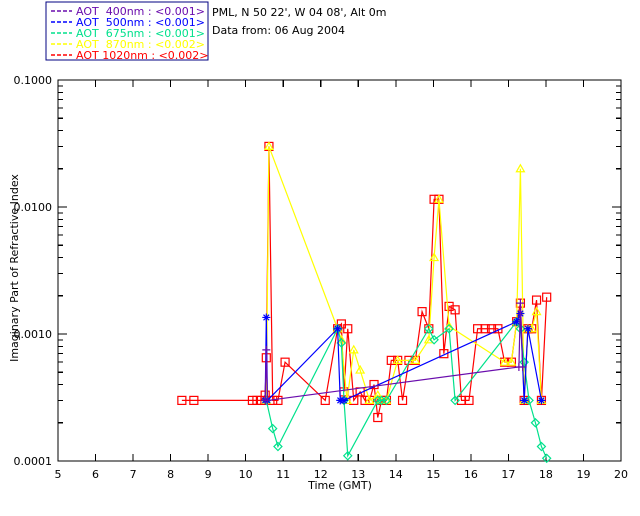 The height and width of the screenshot is (516, 640). I want to click on legend-label-aot1020: AOT 1020nm : <0.002>, so click(142, 55).